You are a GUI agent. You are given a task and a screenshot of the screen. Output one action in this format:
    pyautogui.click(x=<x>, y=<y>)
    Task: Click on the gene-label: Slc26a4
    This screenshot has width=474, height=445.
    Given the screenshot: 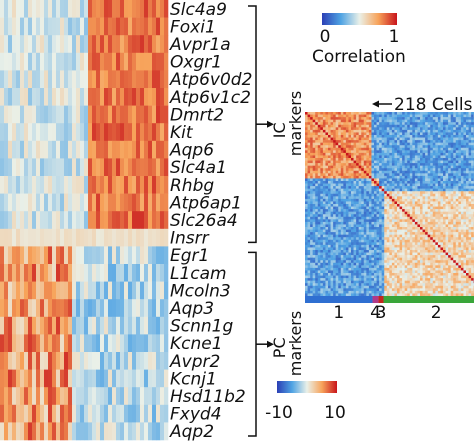 What is the action you would take?
    pyautogui.click(x=204, y=221)
    